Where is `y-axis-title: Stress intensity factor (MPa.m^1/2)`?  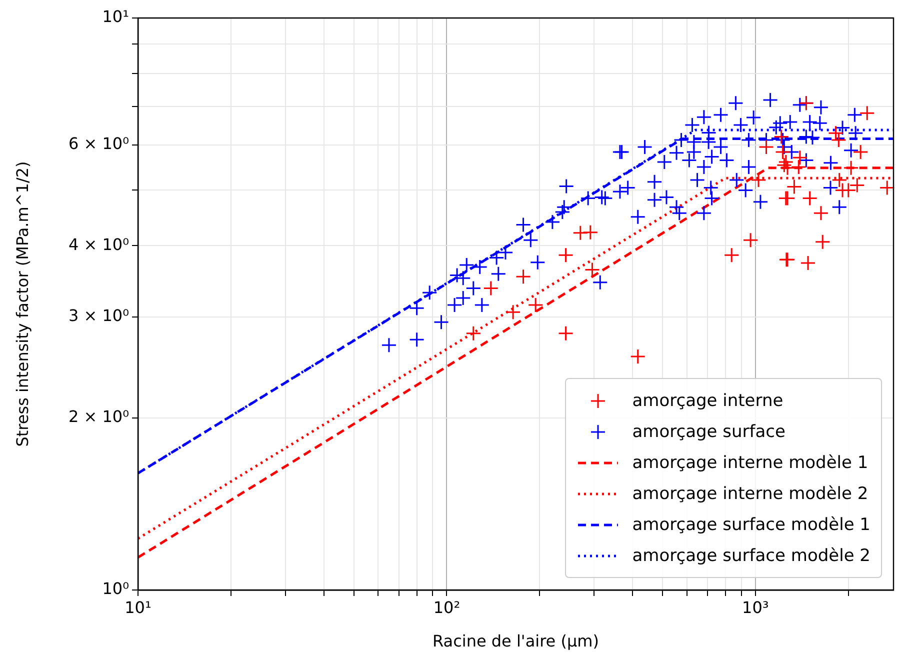 y-axis-title: Stress intensity factor (MPa.m^1/2) is located at coordinates (22, 304).